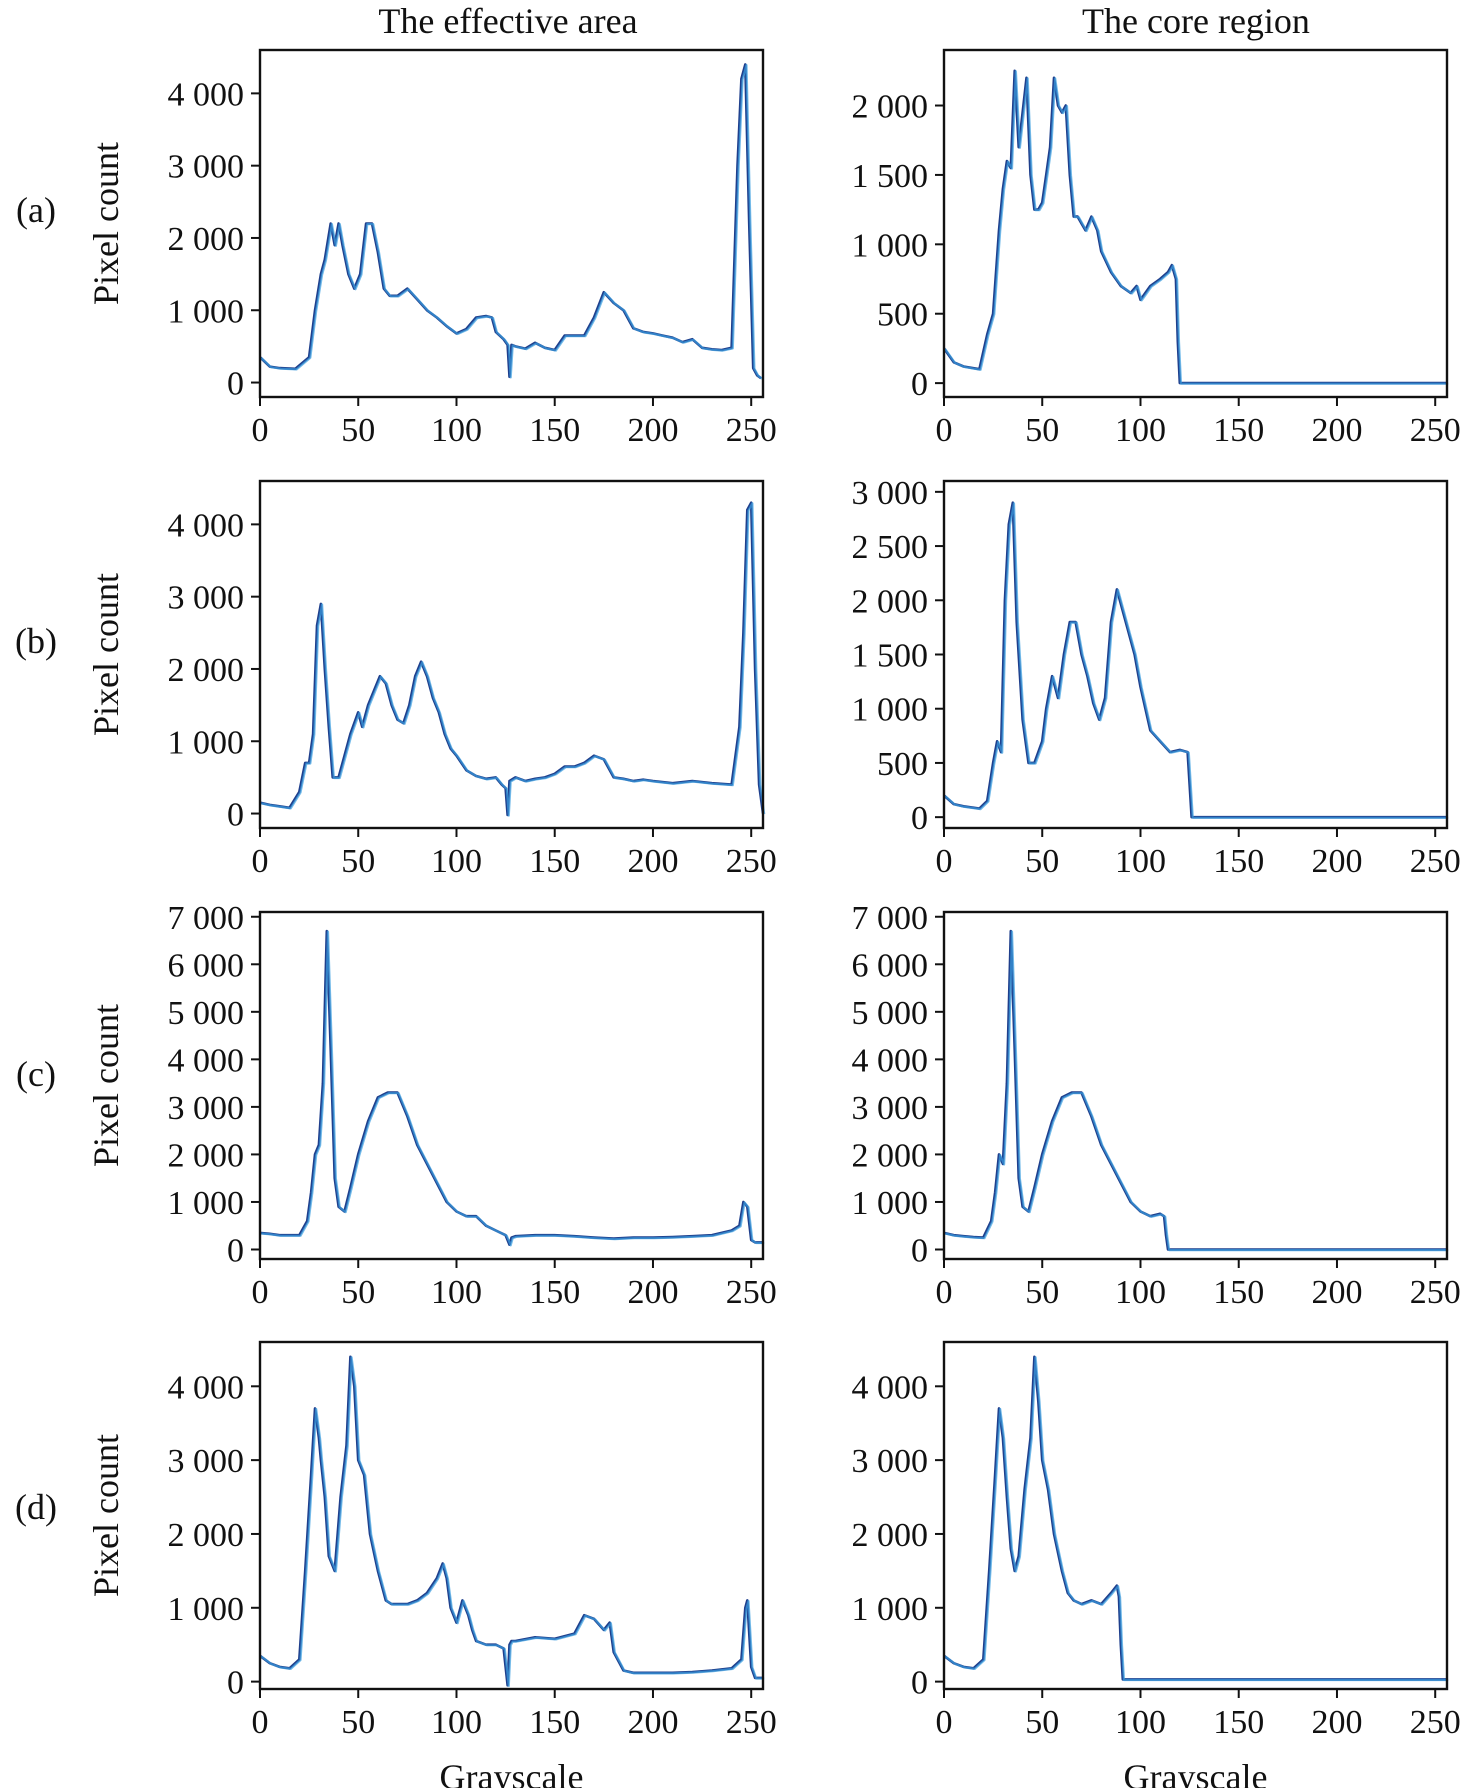  What do you see at coordinates (890, 1060) in the screenshot?
I see `y-tick-label-c-core-4: 4 000` at bounding box center [890, 1060].